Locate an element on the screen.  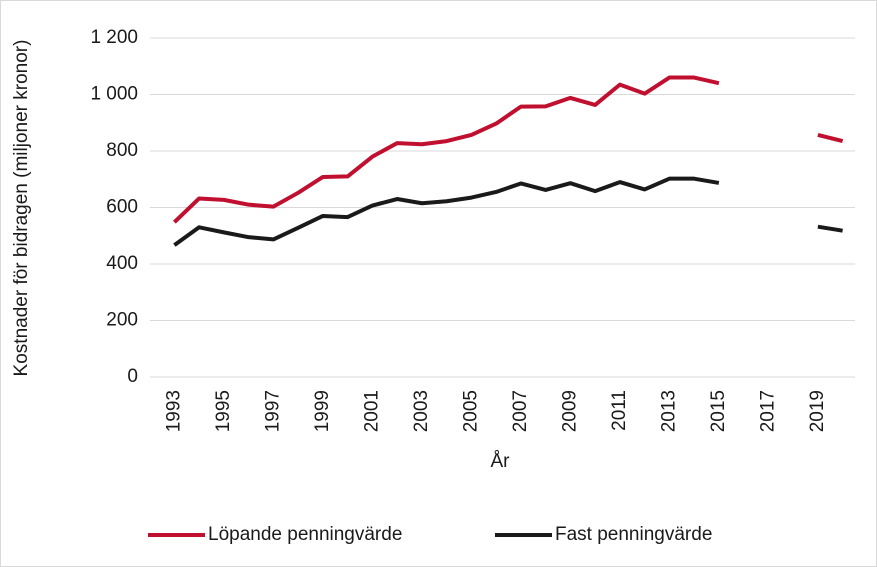
x-tick-label: 2015 is located at coordinates (718, 411).